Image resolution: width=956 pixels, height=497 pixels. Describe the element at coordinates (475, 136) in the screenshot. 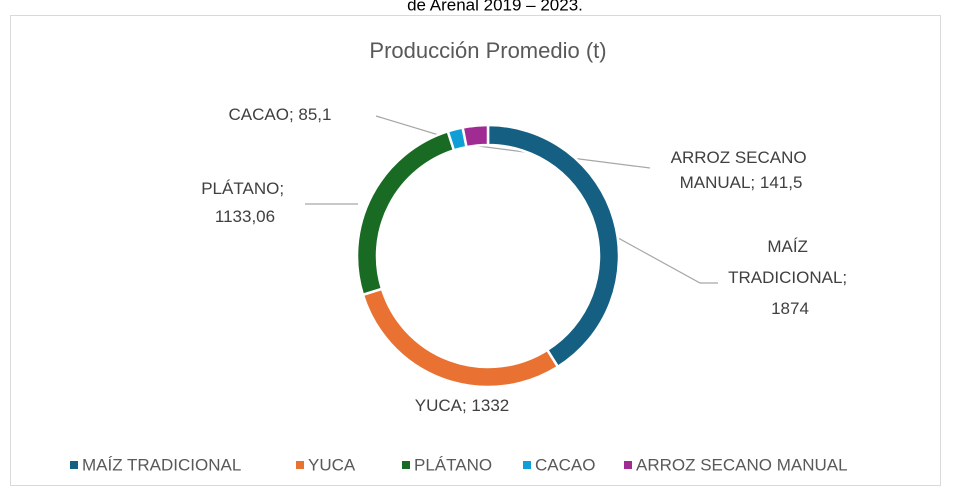

I see `donut-slice` at that location.